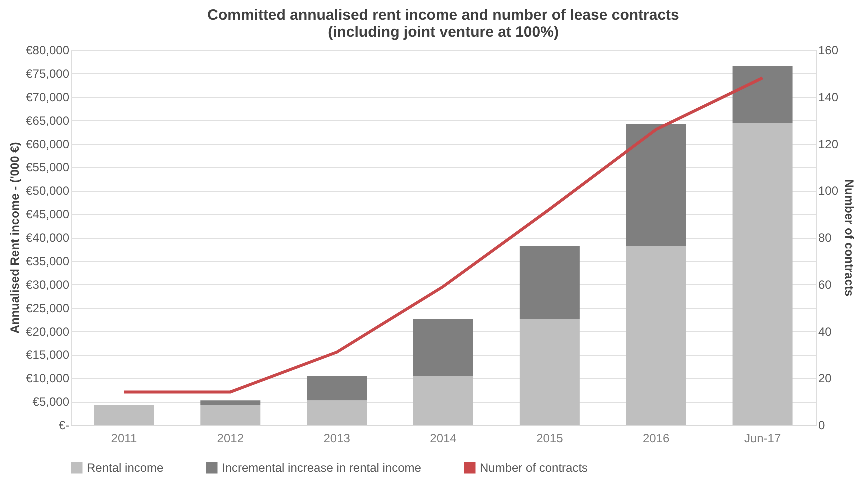 The image size is (864, 484). What do you see at coordinates (51, 402) in the screenshot?
I see `y-tick-label: €5,000` at bounding box center [51, 402].